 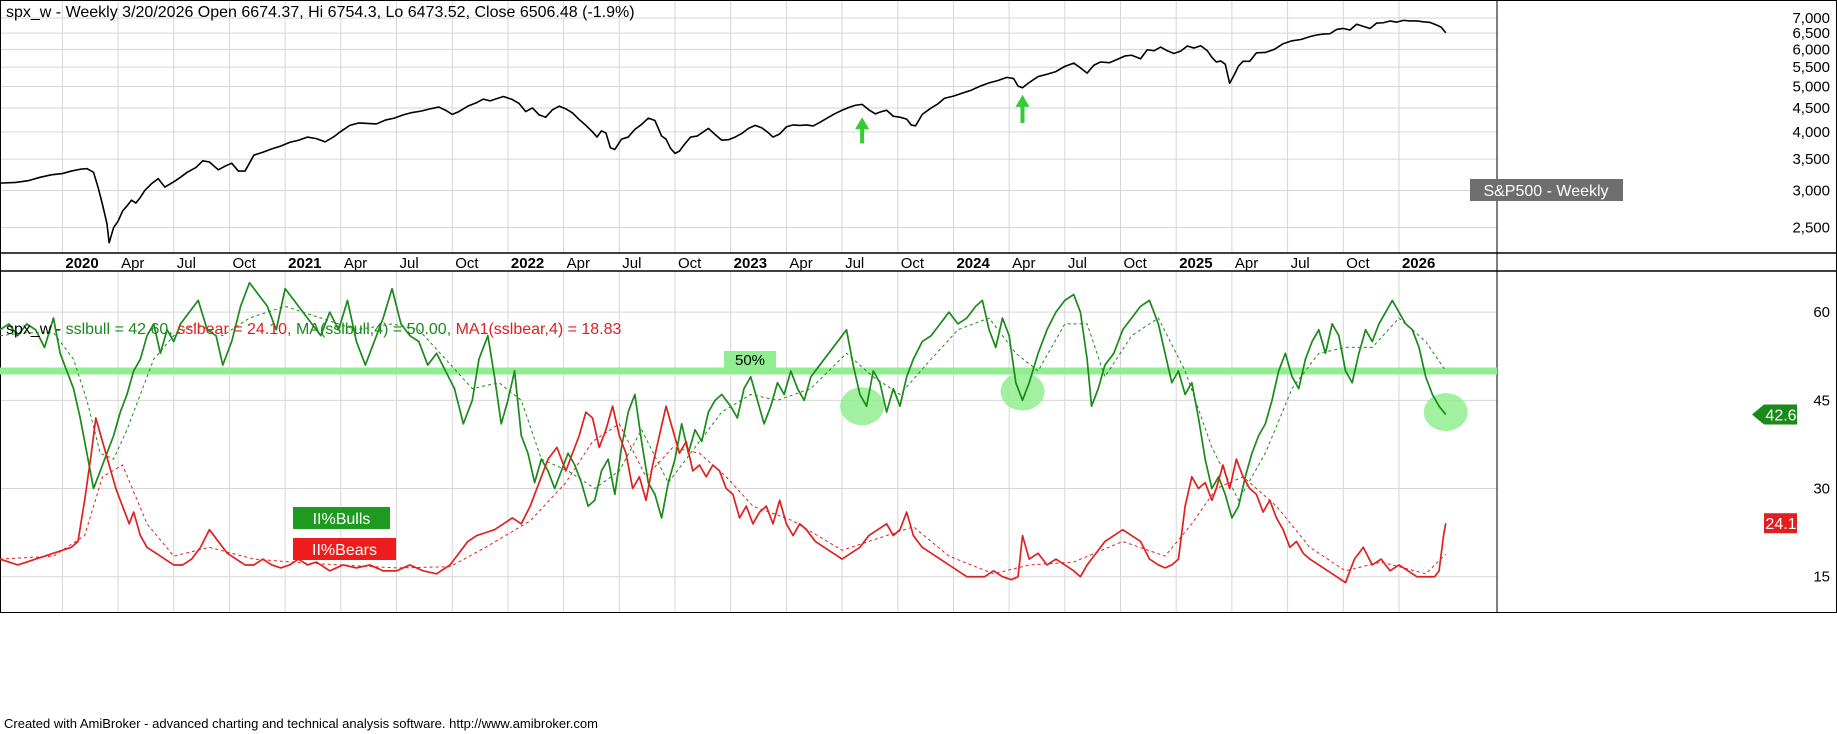 I want to click on price-tick-label: 3,500, so click(x=1811, y=159).